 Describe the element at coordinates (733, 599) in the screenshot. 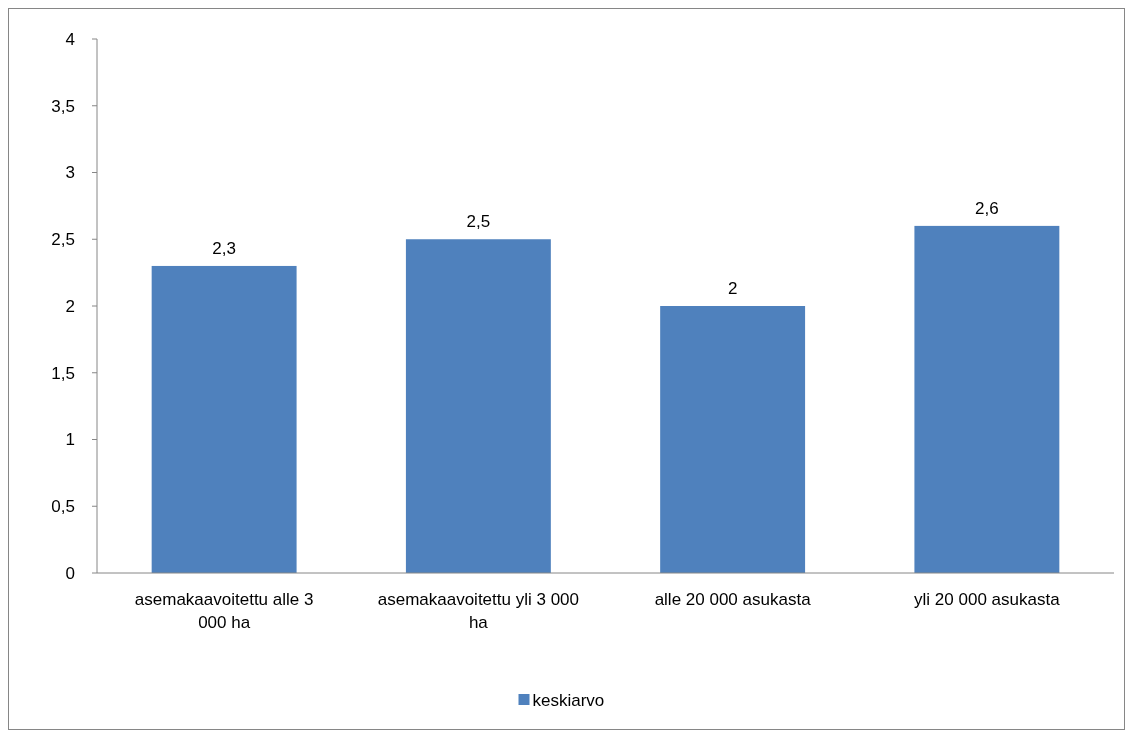

I see `x-tick-label: alle 20 000 asukasta` at that location.